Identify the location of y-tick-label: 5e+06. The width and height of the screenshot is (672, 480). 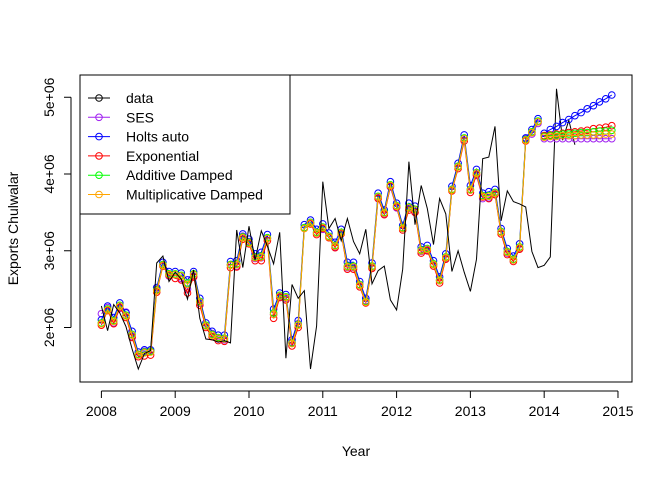
(49, 97).